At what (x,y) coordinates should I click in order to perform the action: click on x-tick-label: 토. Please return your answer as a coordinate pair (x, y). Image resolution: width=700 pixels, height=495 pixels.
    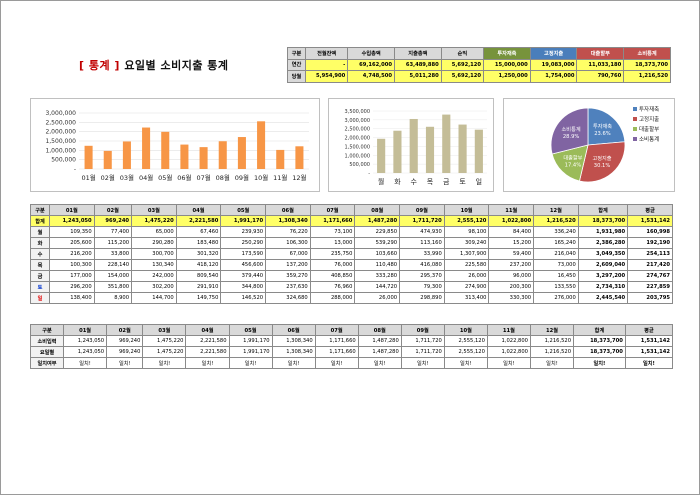
    Looking at the image, I should click on (462, 182).